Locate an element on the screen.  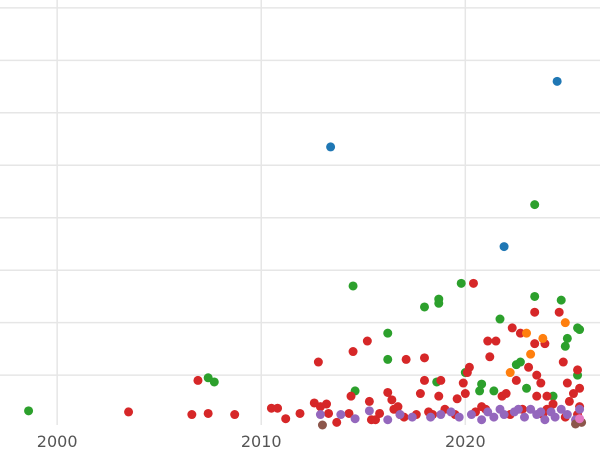
x-tick-label-2000: 2000 is located at coordinates (57, 441).